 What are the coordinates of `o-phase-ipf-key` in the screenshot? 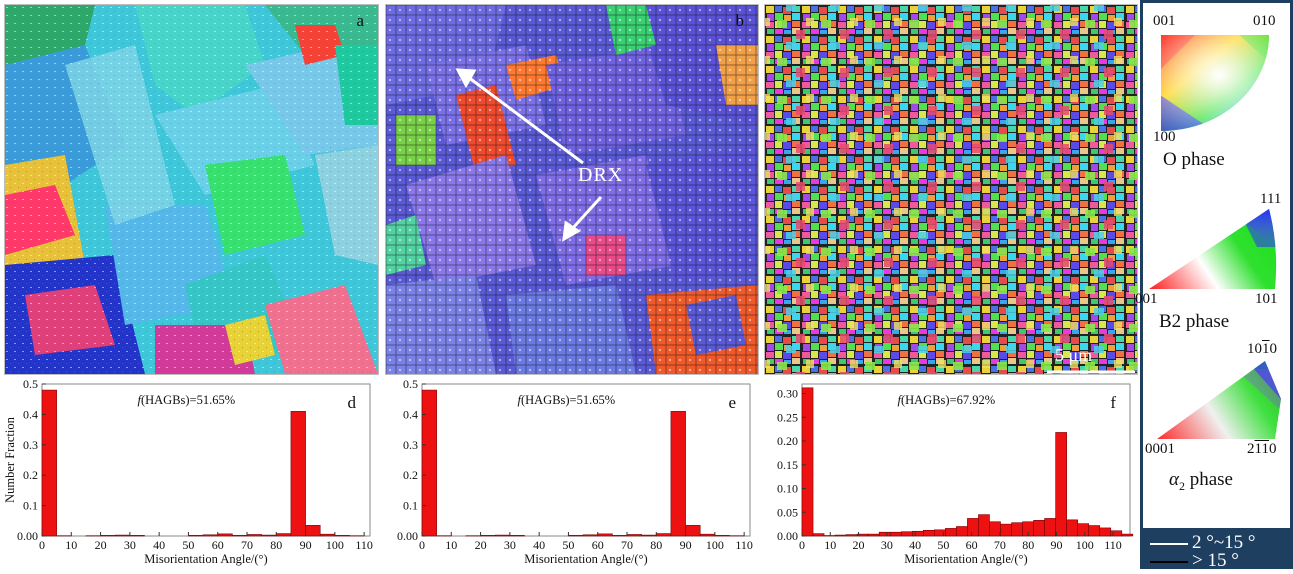 It's located at (1219, 83).